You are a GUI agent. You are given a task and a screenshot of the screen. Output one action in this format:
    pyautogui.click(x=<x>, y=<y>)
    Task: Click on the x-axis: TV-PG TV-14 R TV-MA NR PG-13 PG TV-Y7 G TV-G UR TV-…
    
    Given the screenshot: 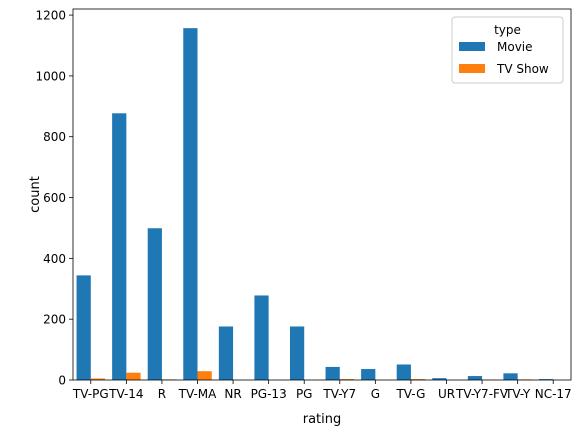 What is the action you would take?
    pyautogui.click(x=322, y=390)
    